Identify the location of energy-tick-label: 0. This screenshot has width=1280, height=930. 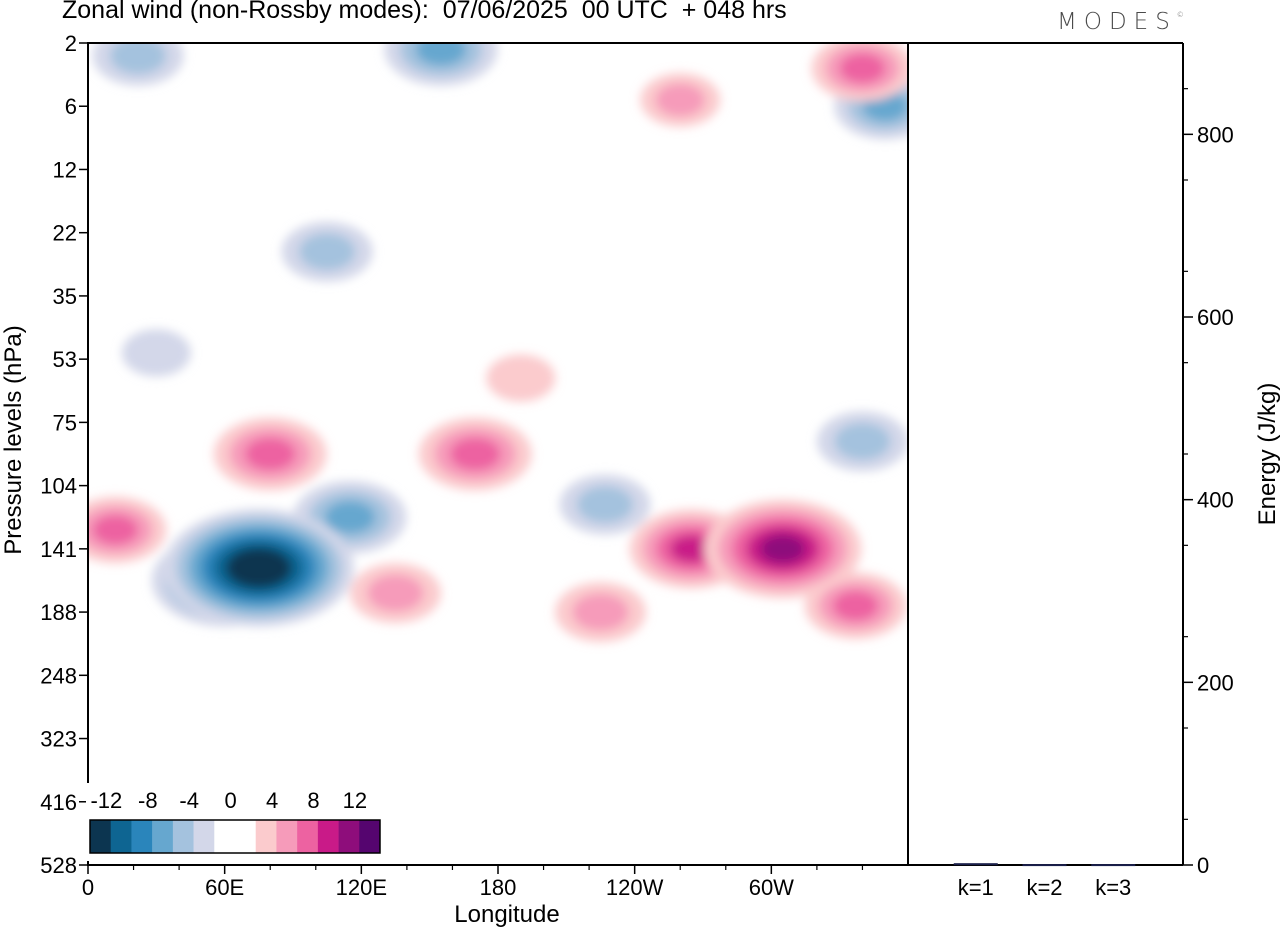
(1203, 865).